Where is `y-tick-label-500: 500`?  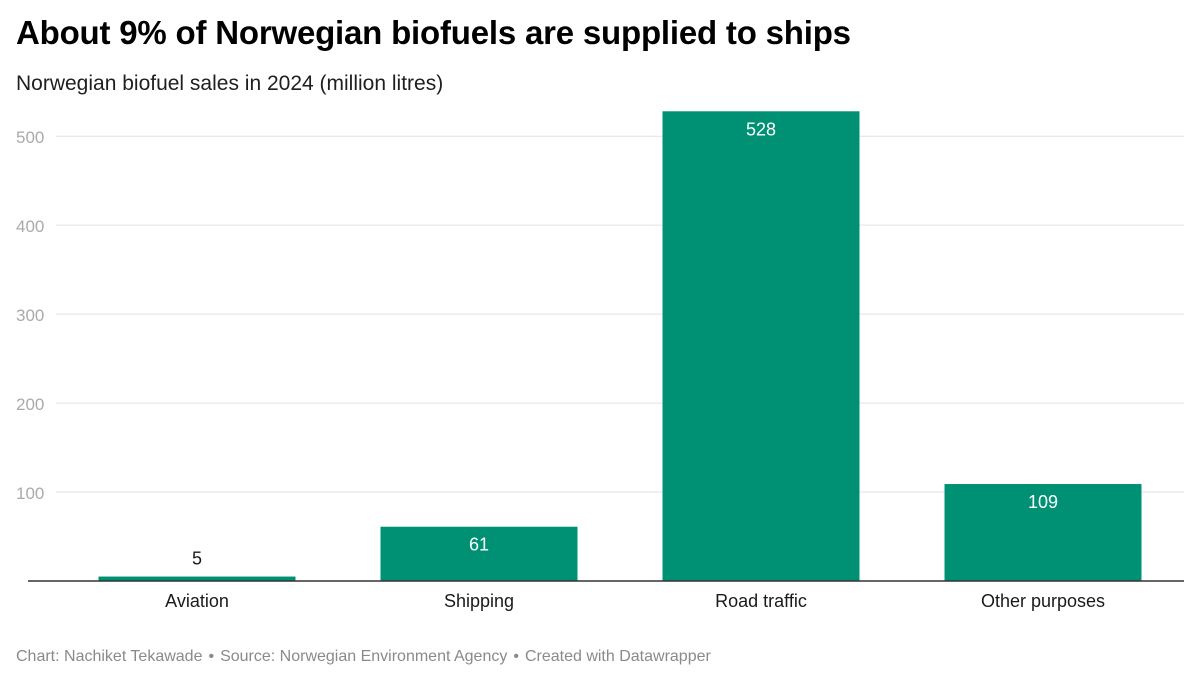
y-tick-label-500: 500 is located at coordinates (30, 137).